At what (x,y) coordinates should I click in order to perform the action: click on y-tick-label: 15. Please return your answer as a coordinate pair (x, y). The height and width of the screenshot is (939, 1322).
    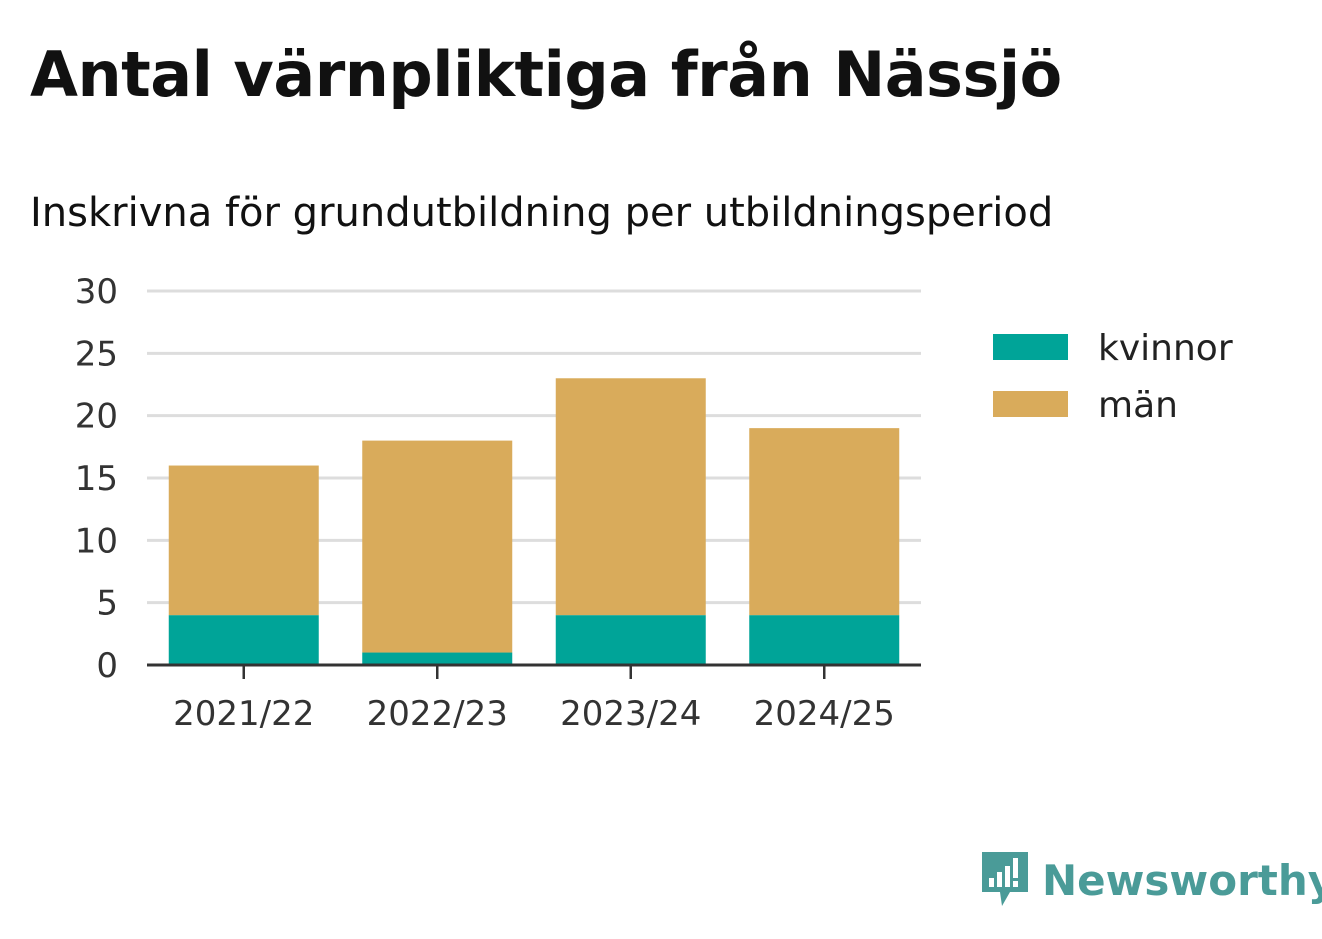
    Looking at the image, I should click on (96, 479).